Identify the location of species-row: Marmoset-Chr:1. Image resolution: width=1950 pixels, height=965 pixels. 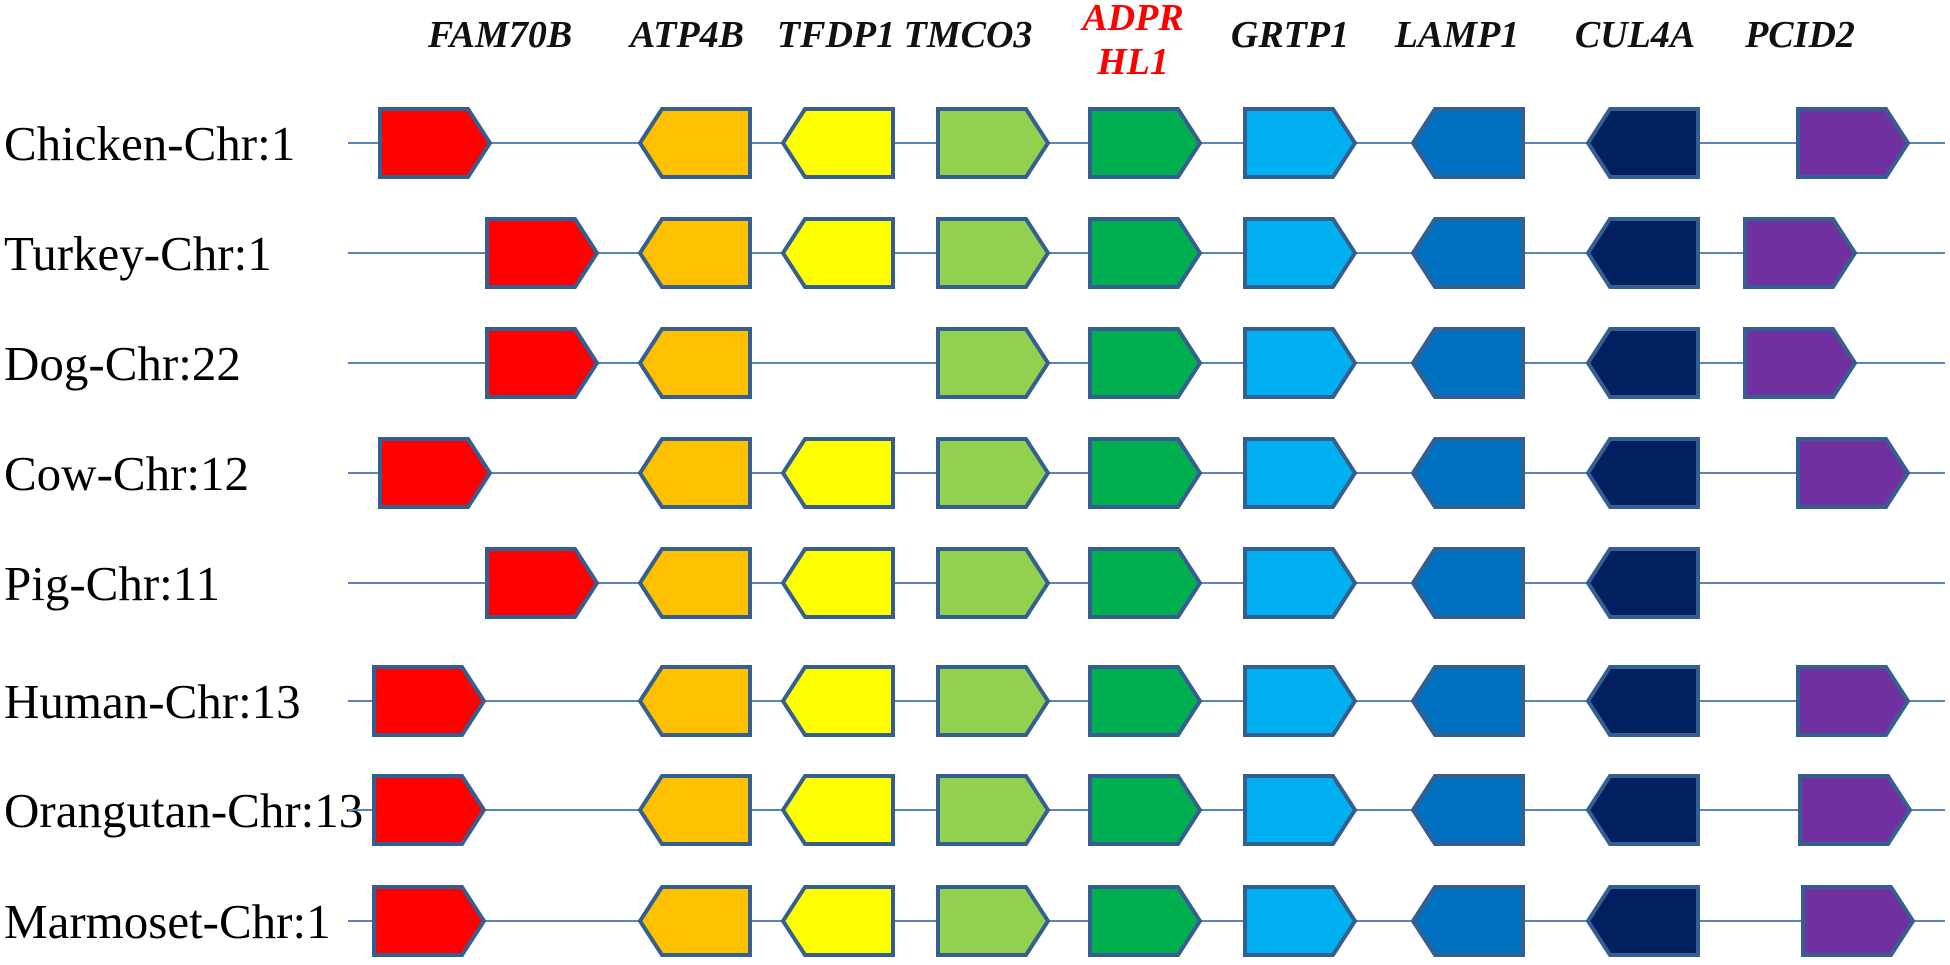
(974, 921).